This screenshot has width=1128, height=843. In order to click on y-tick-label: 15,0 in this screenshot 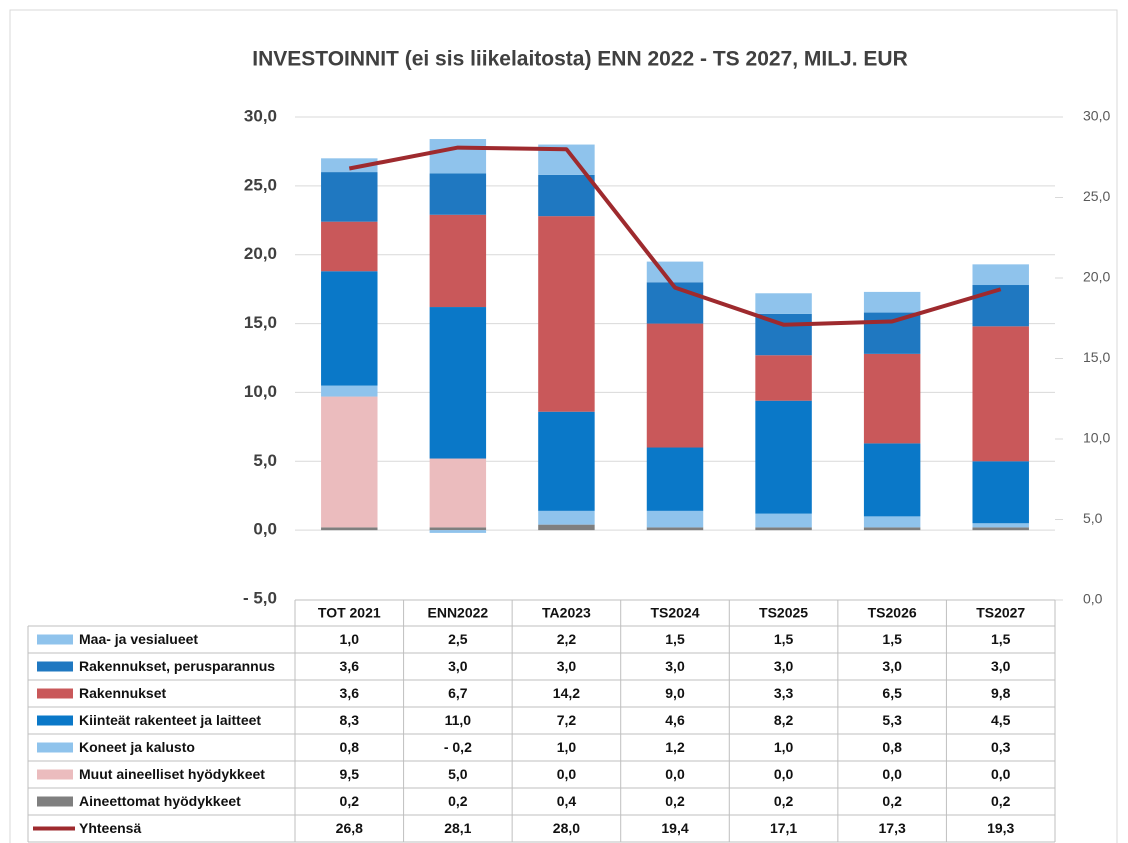, I will do `click(260, 322)`.